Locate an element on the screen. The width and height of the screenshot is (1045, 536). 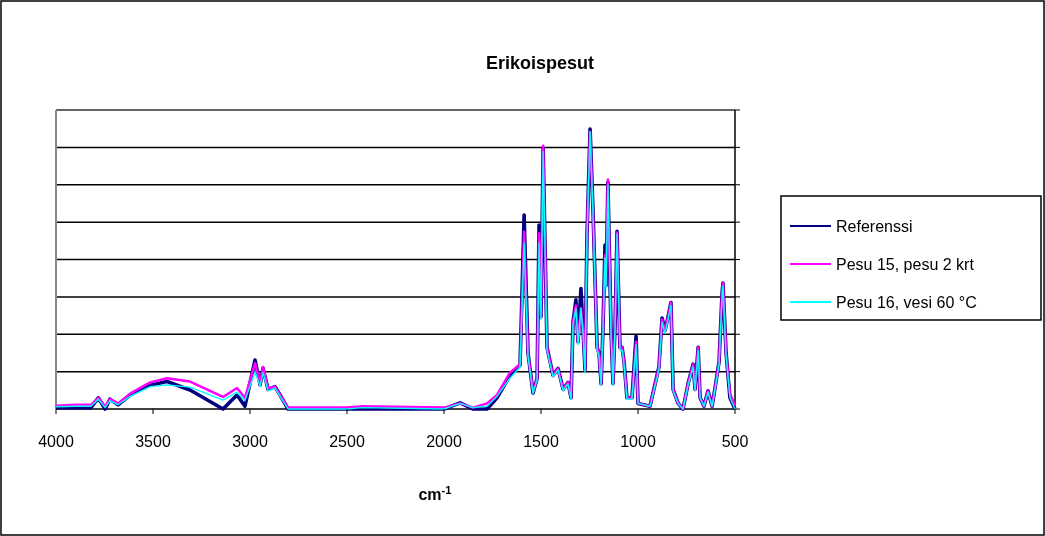
legend-label: Pesu 16, vesi 60 °C is located at coordinates (906, 302).